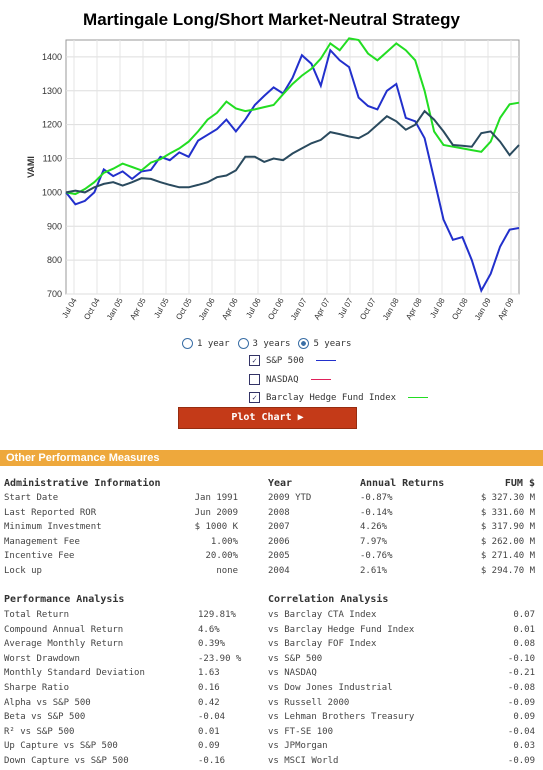 The image size is (543, 770). Describe the element at coordinates (521, 731) in the screenshot. I see `corr-value: -0.04` at that location.